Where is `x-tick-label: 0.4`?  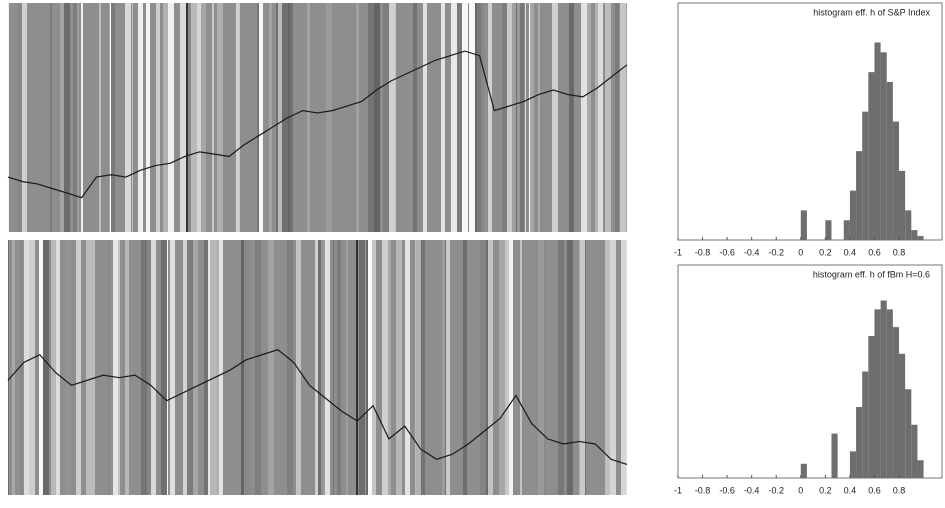
x-tick-label: 0.4 is located at coordinates (850, 252).